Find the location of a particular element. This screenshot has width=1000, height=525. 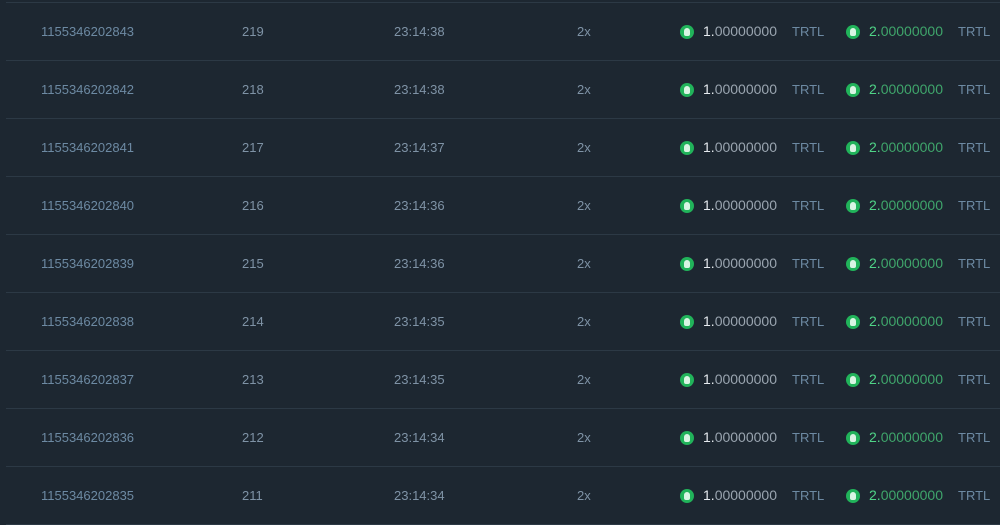

bet-id-link: 1155346202835 is located at coordinates (88, 495).